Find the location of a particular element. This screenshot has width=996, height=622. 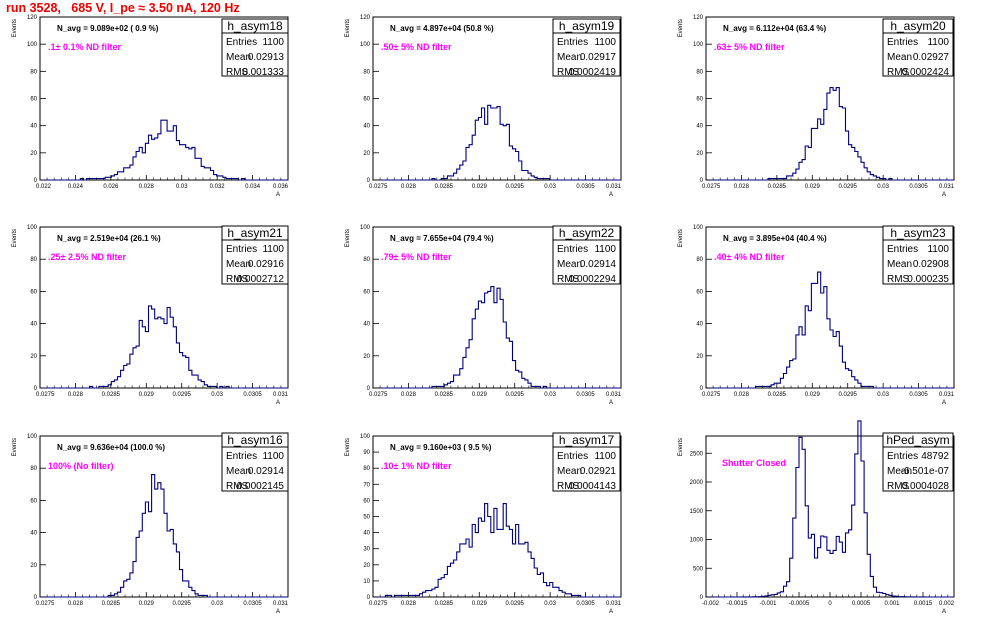

plot-frame is located at coordinates (830, 307).